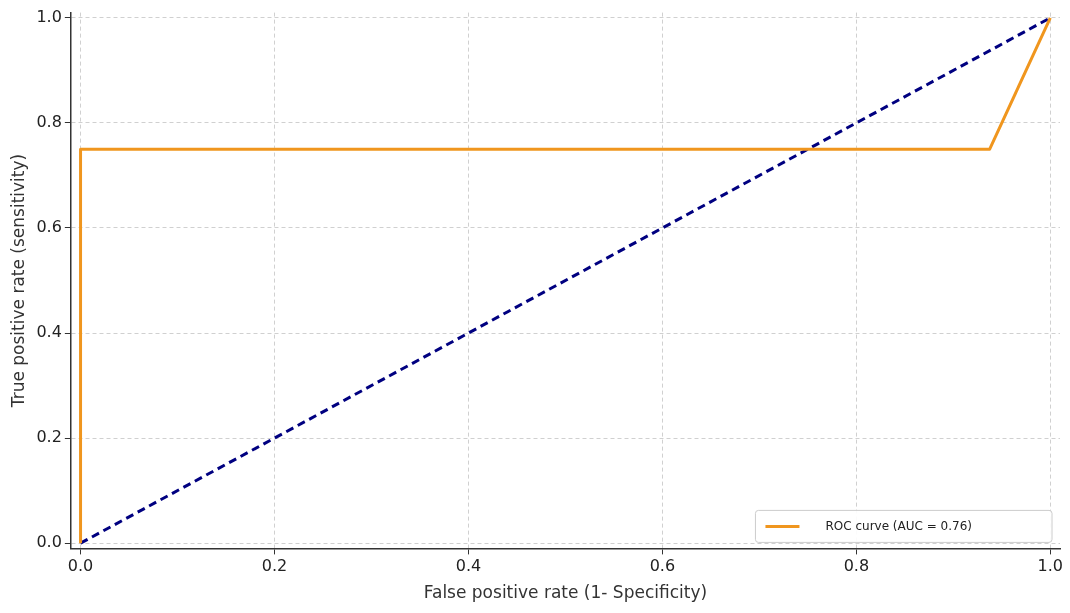 The height and width of the screenshot is (613, 1070). I want to click on x-tick-label: 0.2, so click(274, 566).